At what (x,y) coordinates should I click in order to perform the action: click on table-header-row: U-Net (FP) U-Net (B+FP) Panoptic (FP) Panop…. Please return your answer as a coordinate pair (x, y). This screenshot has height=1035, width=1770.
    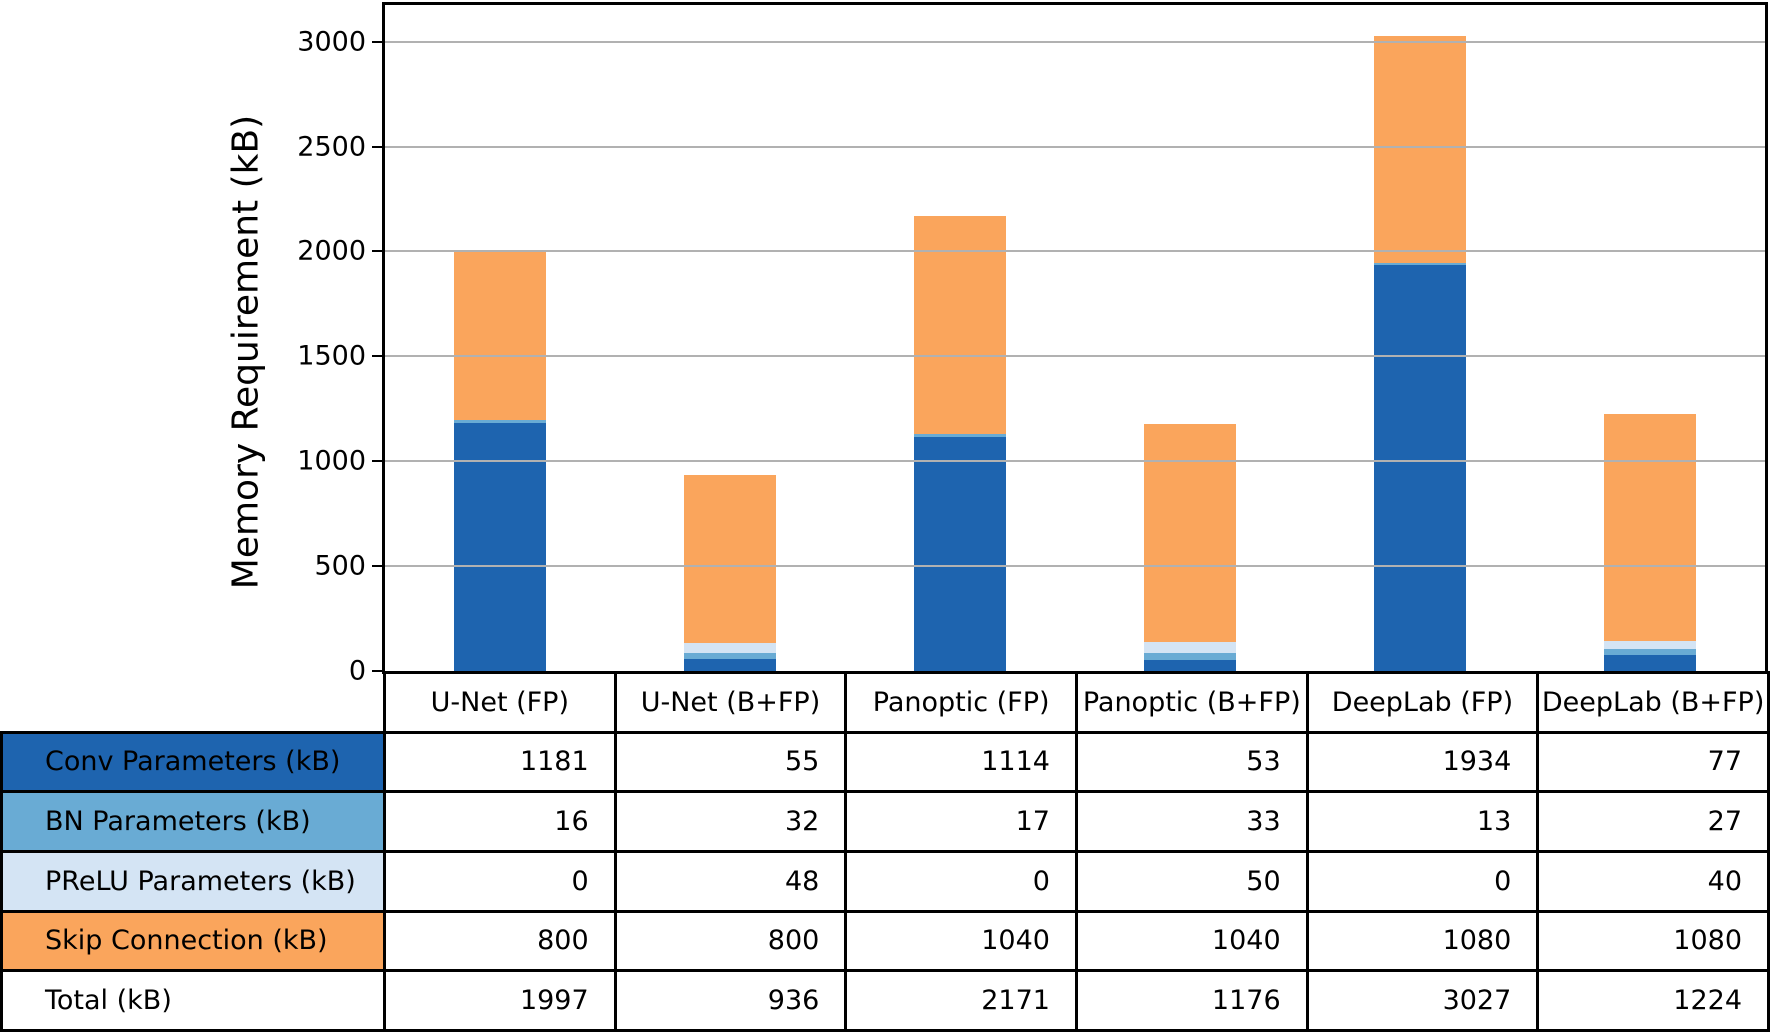
    Looking at the image, I should click on (886, 702).